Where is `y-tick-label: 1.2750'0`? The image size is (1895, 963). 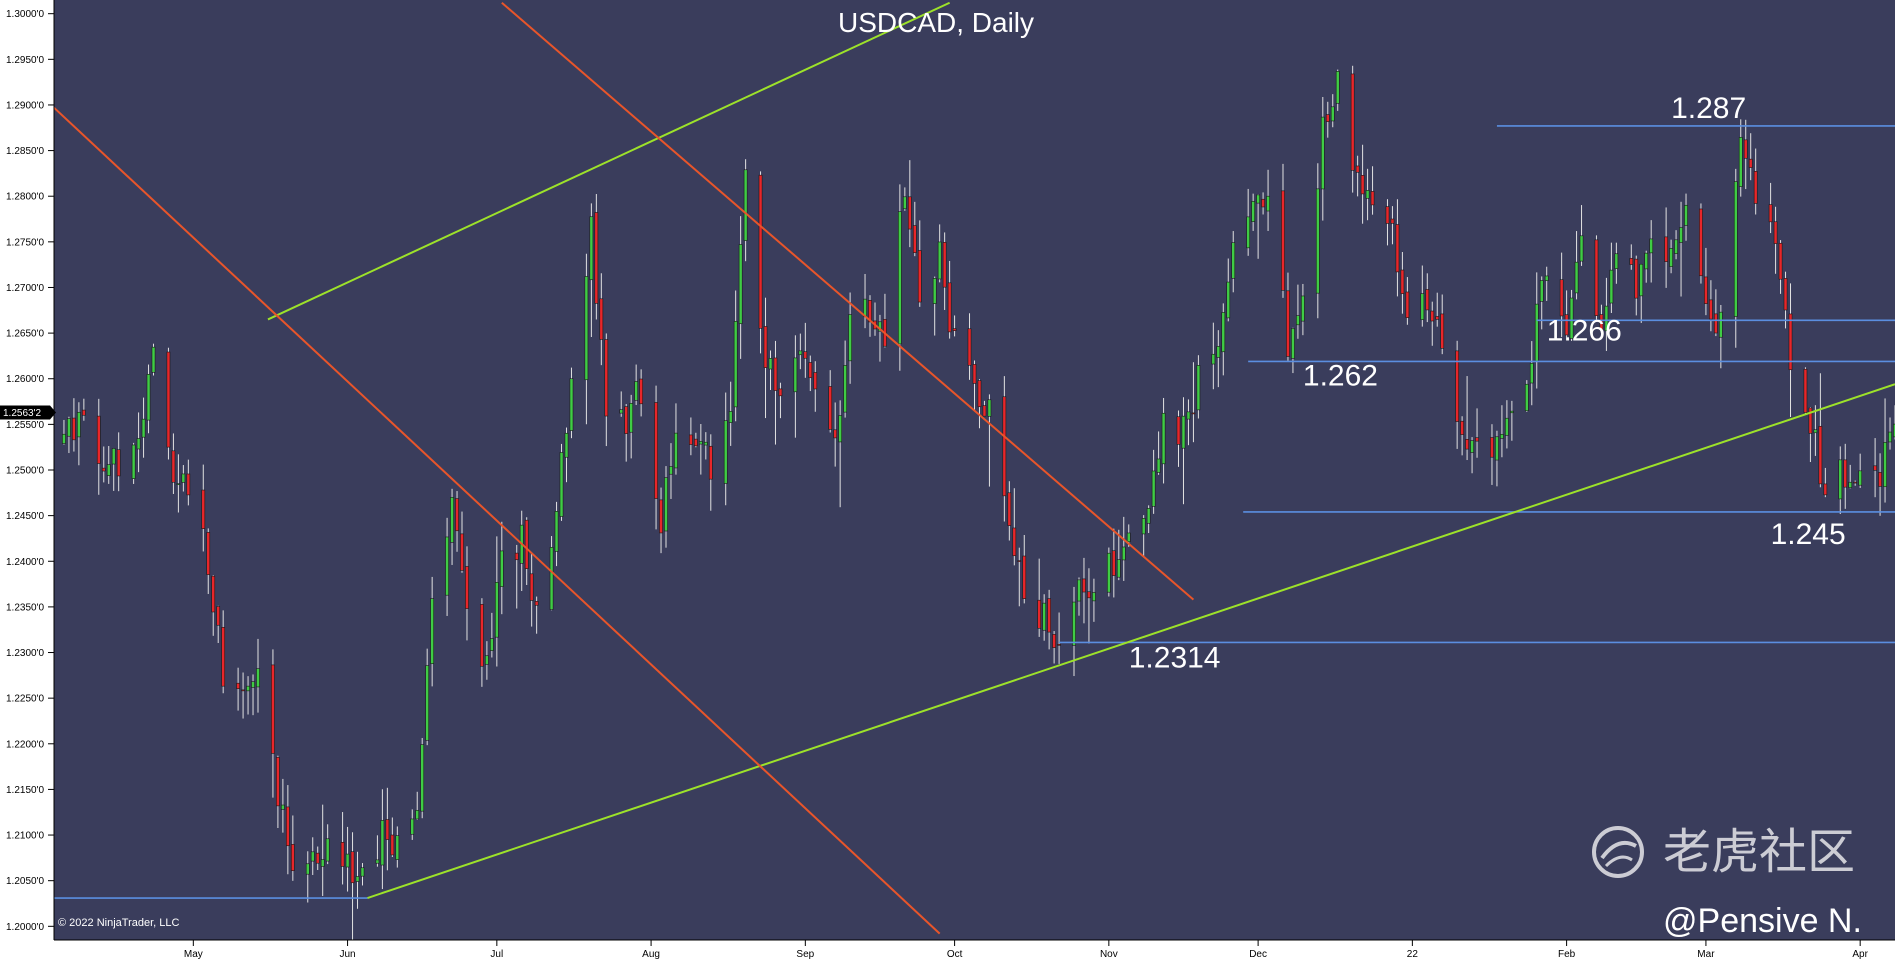 y-tick-label: 1.2750'0 is located at coordinates (25, 242).